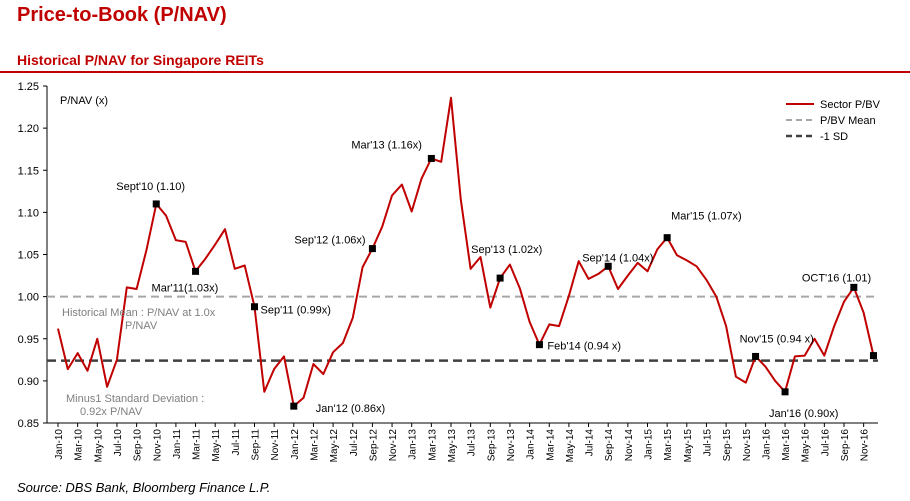 This screenshot has height=501, width=910. I want to click on x-tick-label: May-12, so click(334, 446).